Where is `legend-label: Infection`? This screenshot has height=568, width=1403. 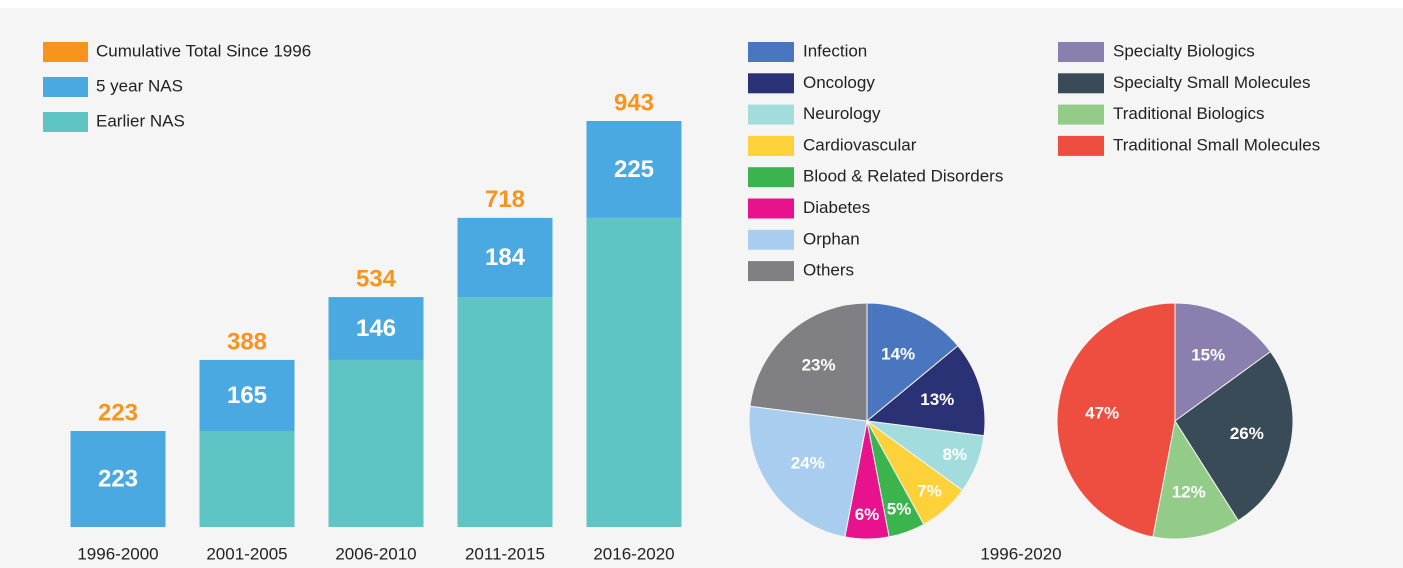
legend-label: Infection is located at coordinates (835, 50).